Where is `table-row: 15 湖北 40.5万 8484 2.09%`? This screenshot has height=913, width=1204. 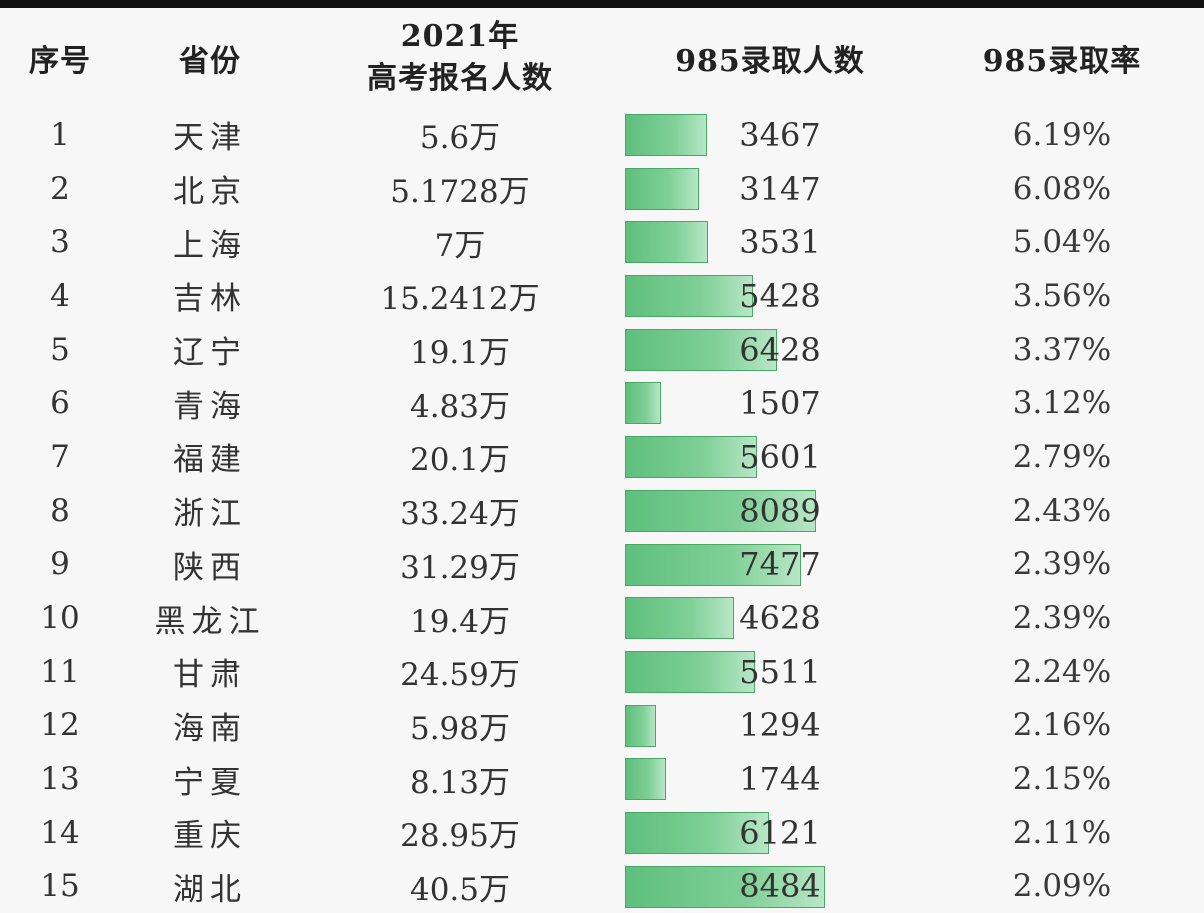 table-row: 15 湖北 40.5万 8484 2.09% is located at coordinates (602, 886).